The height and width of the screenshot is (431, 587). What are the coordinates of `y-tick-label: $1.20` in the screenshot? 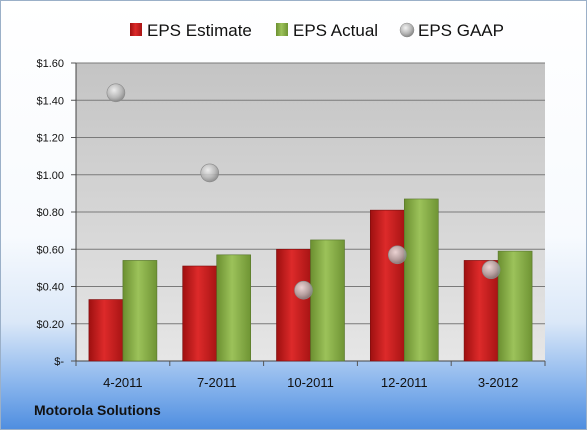 It's located at (50, 139).